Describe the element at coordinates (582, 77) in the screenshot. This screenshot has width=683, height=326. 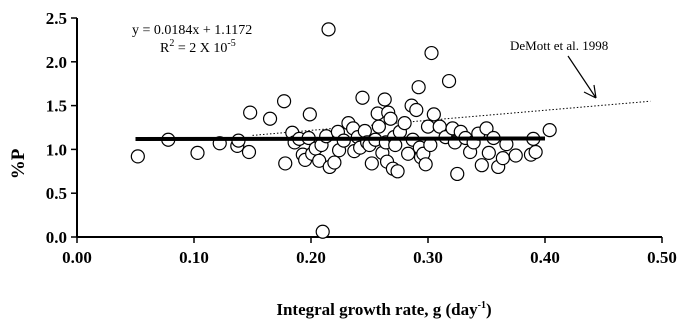
I see `annotation-arrow` at that location.